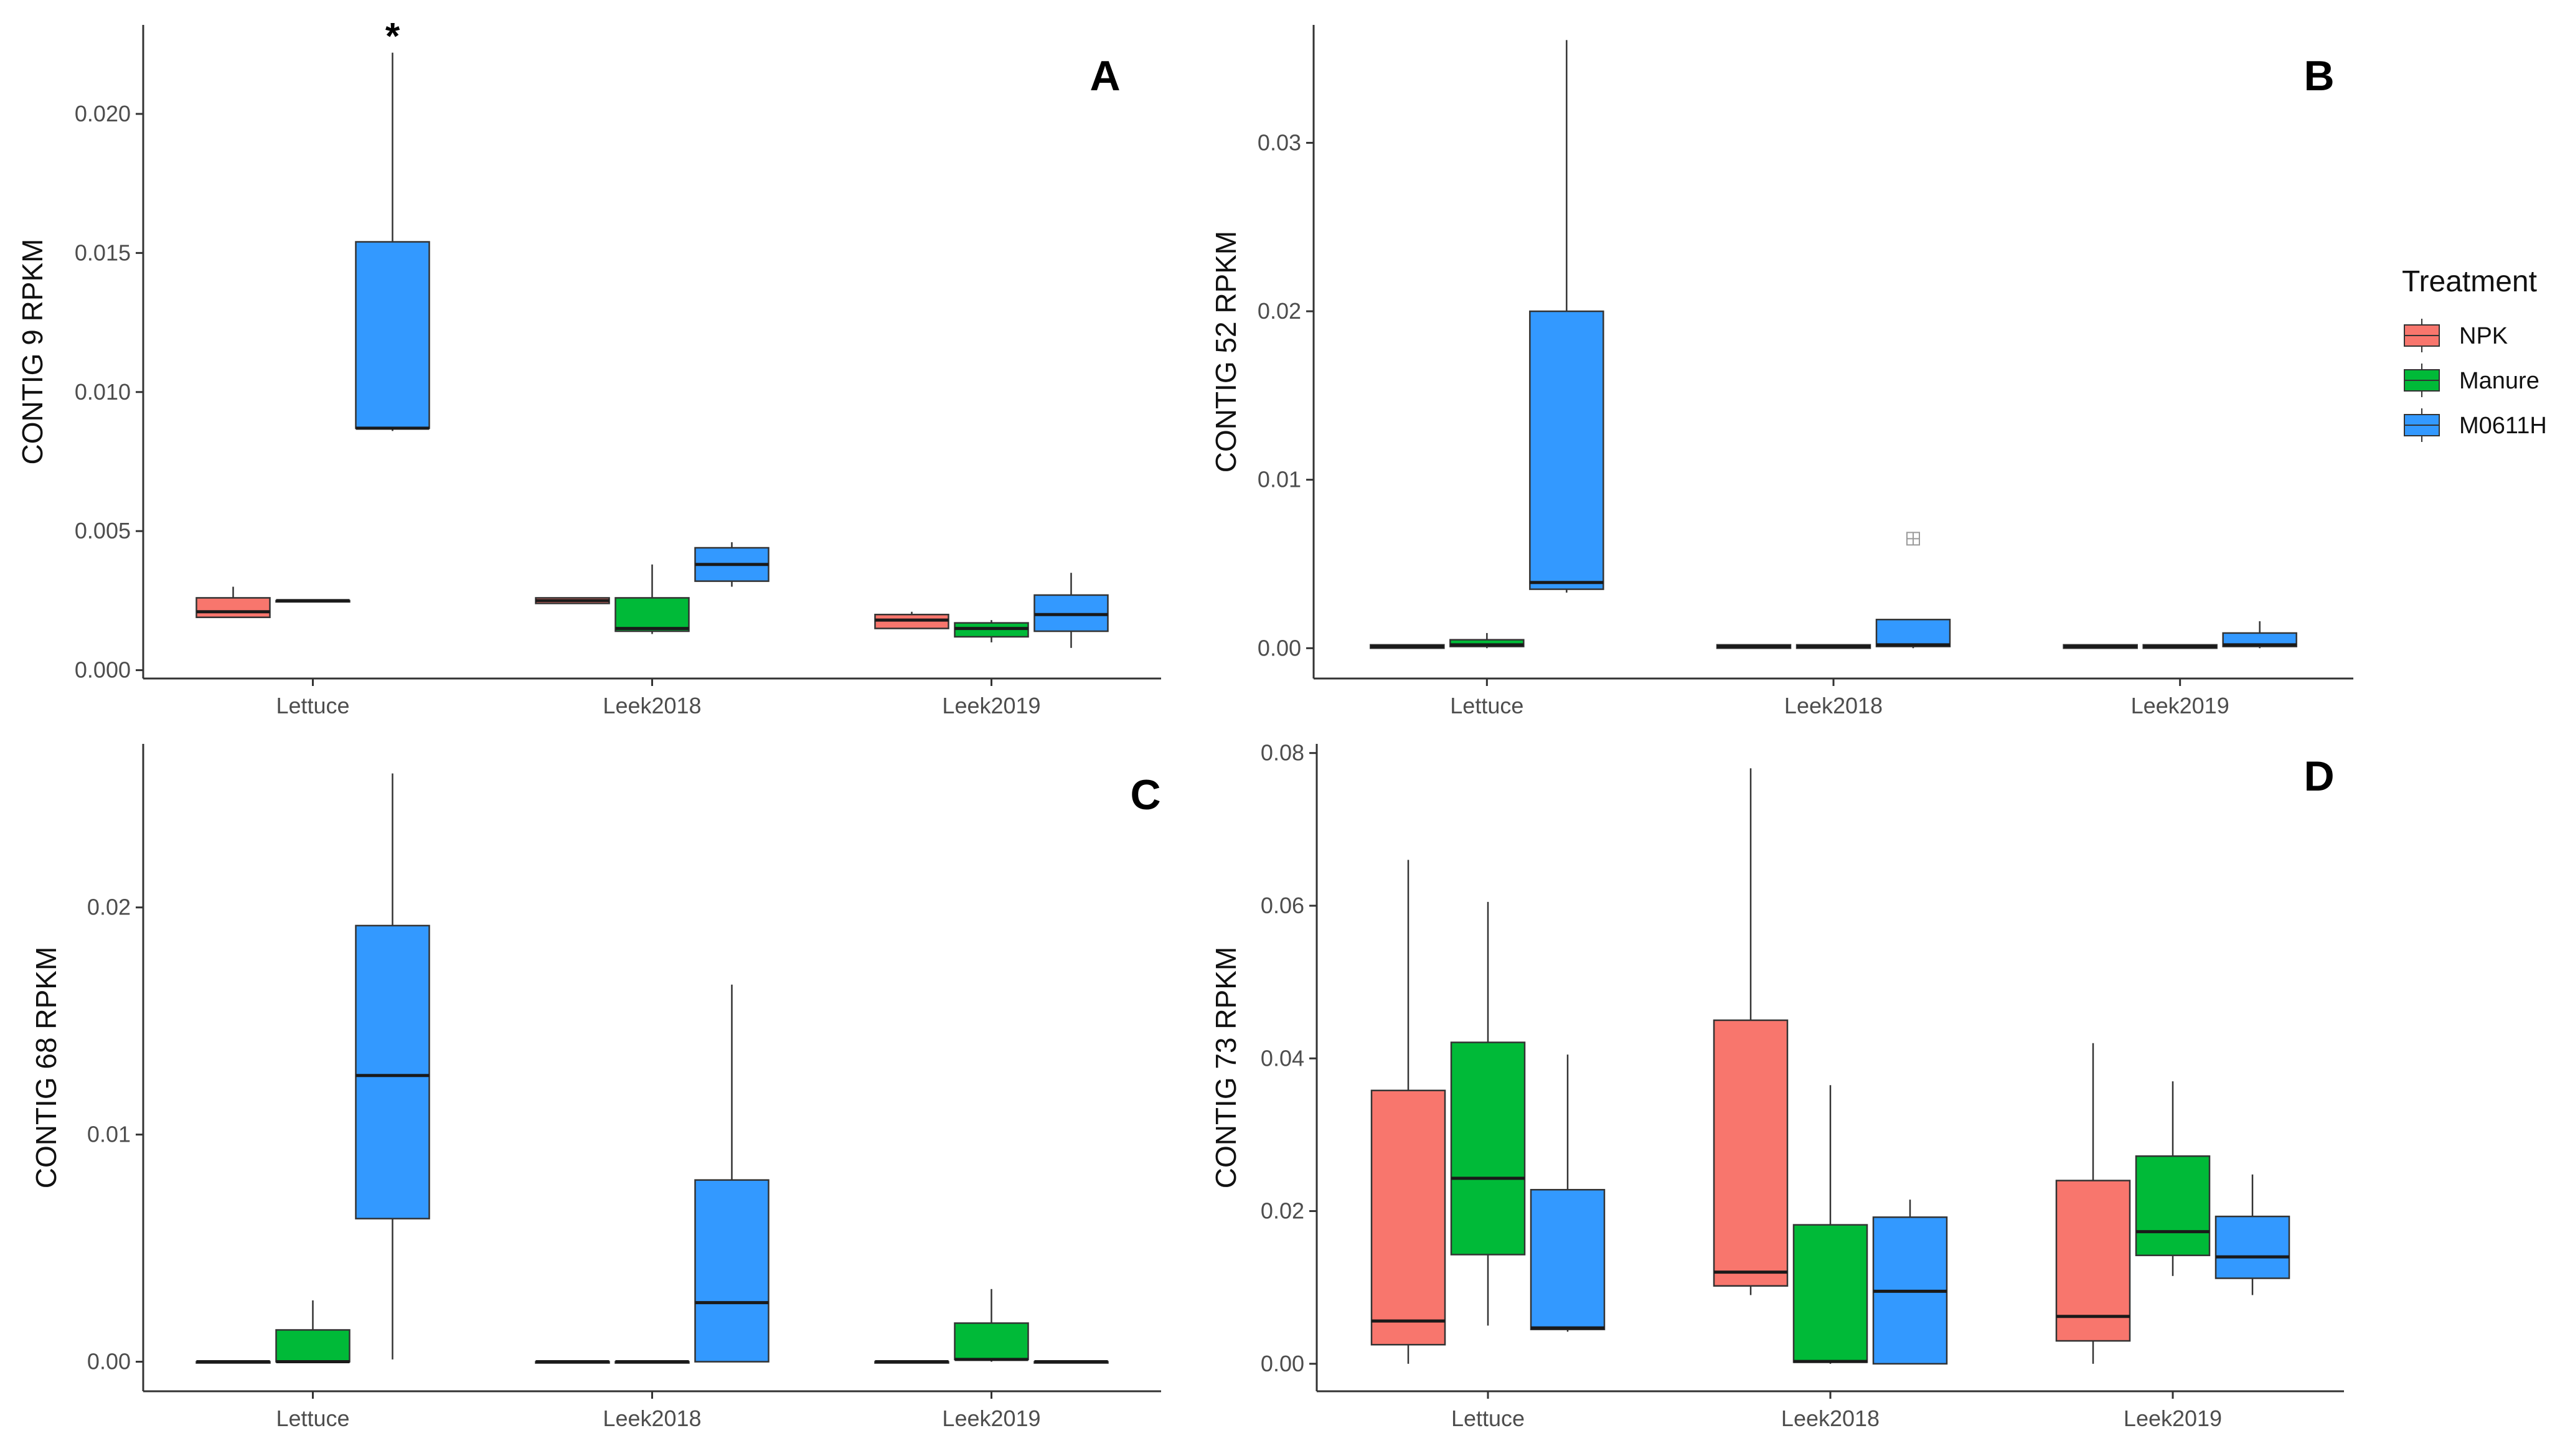 This screenshot has height=1456, width=2565. I want to click on panel-letter: C, so click(1145, 795).